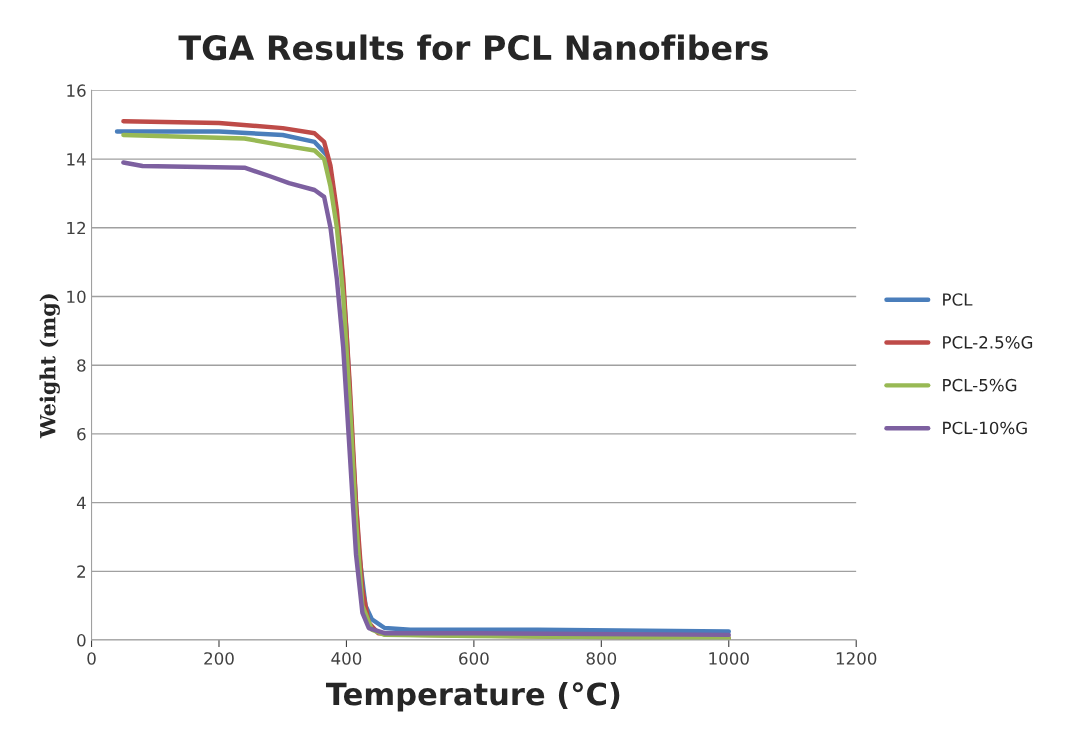 The width and height of the screenshot is (1077, 753). Describe the element at coordinates (985, 428) in the screenshot. I see `legend-label: PCL-10%G` at that location.